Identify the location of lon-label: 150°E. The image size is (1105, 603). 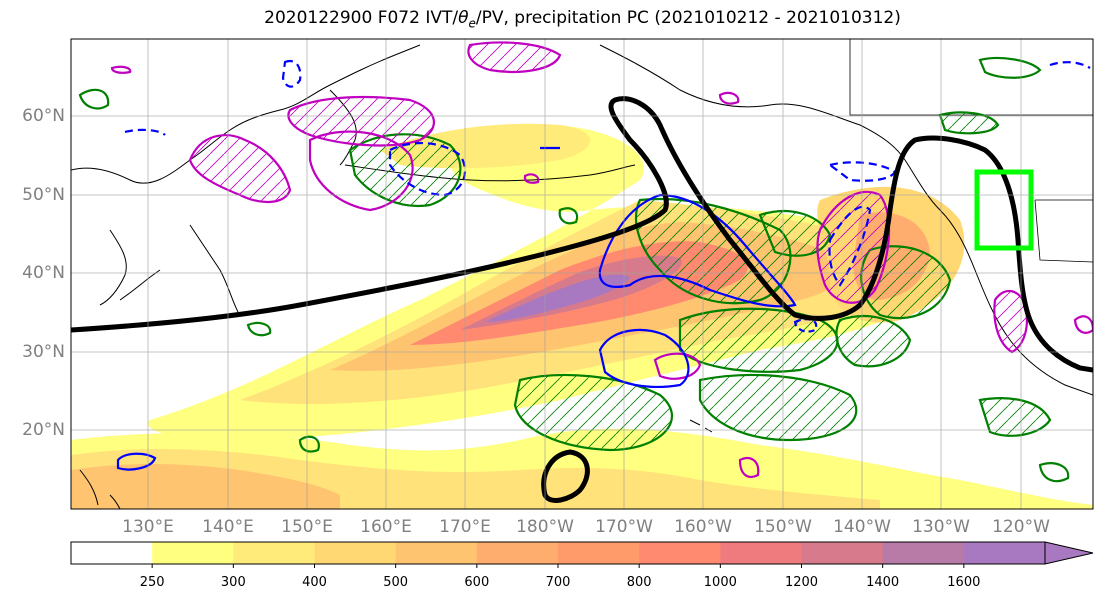
(307, 527).